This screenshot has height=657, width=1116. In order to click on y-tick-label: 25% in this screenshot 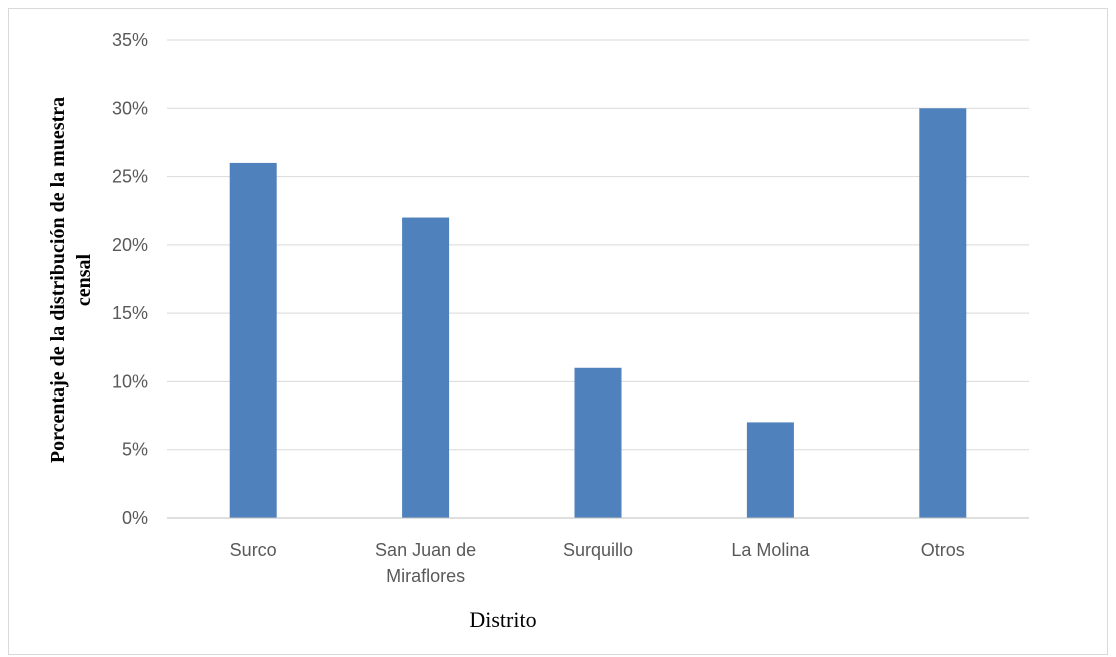, I will do `click(130, 177)`.